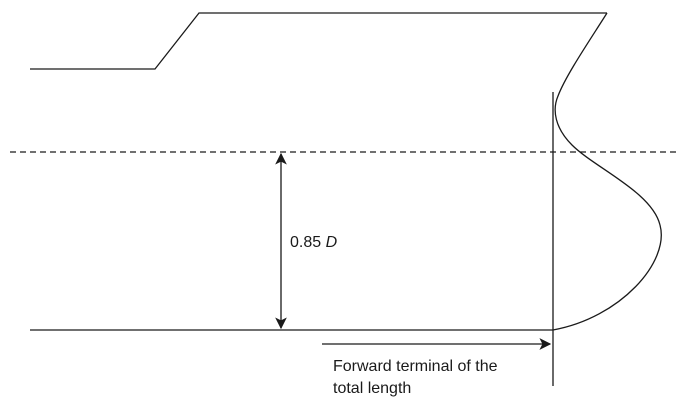 This screenshot has width=679, height=399. I want to click on terminal-label-line2: total length, so click(372, 388).